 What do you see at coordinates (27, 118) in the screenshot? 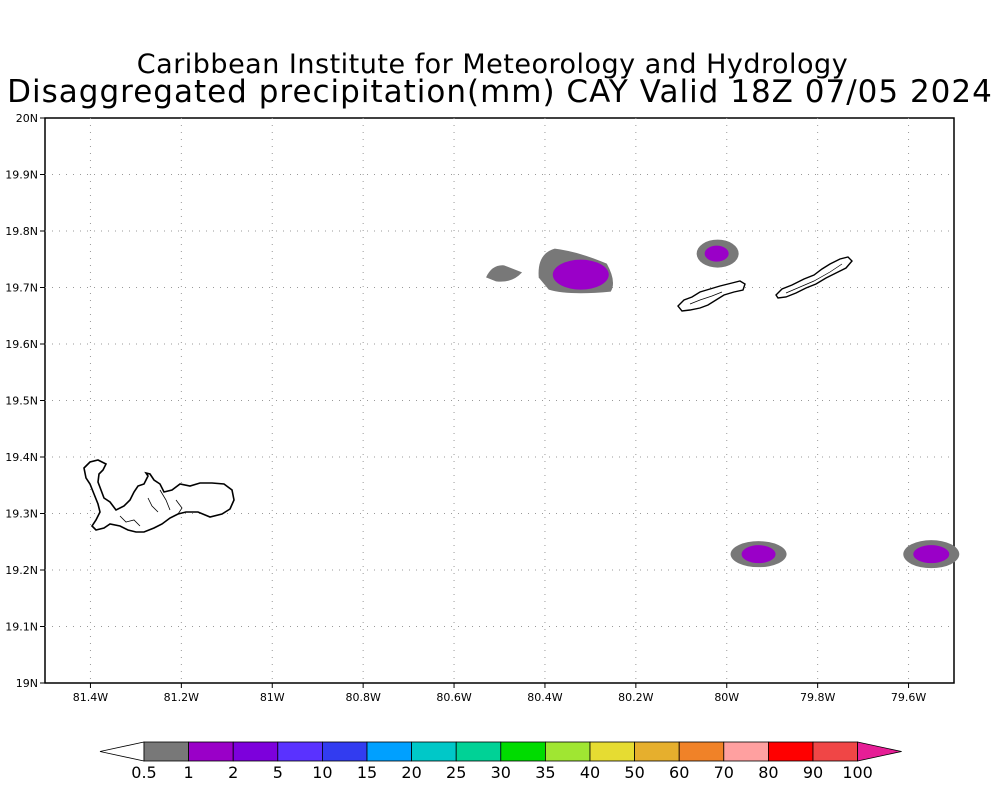
I see `lat-tick-label: 20N` at bounding box center [27, 118].